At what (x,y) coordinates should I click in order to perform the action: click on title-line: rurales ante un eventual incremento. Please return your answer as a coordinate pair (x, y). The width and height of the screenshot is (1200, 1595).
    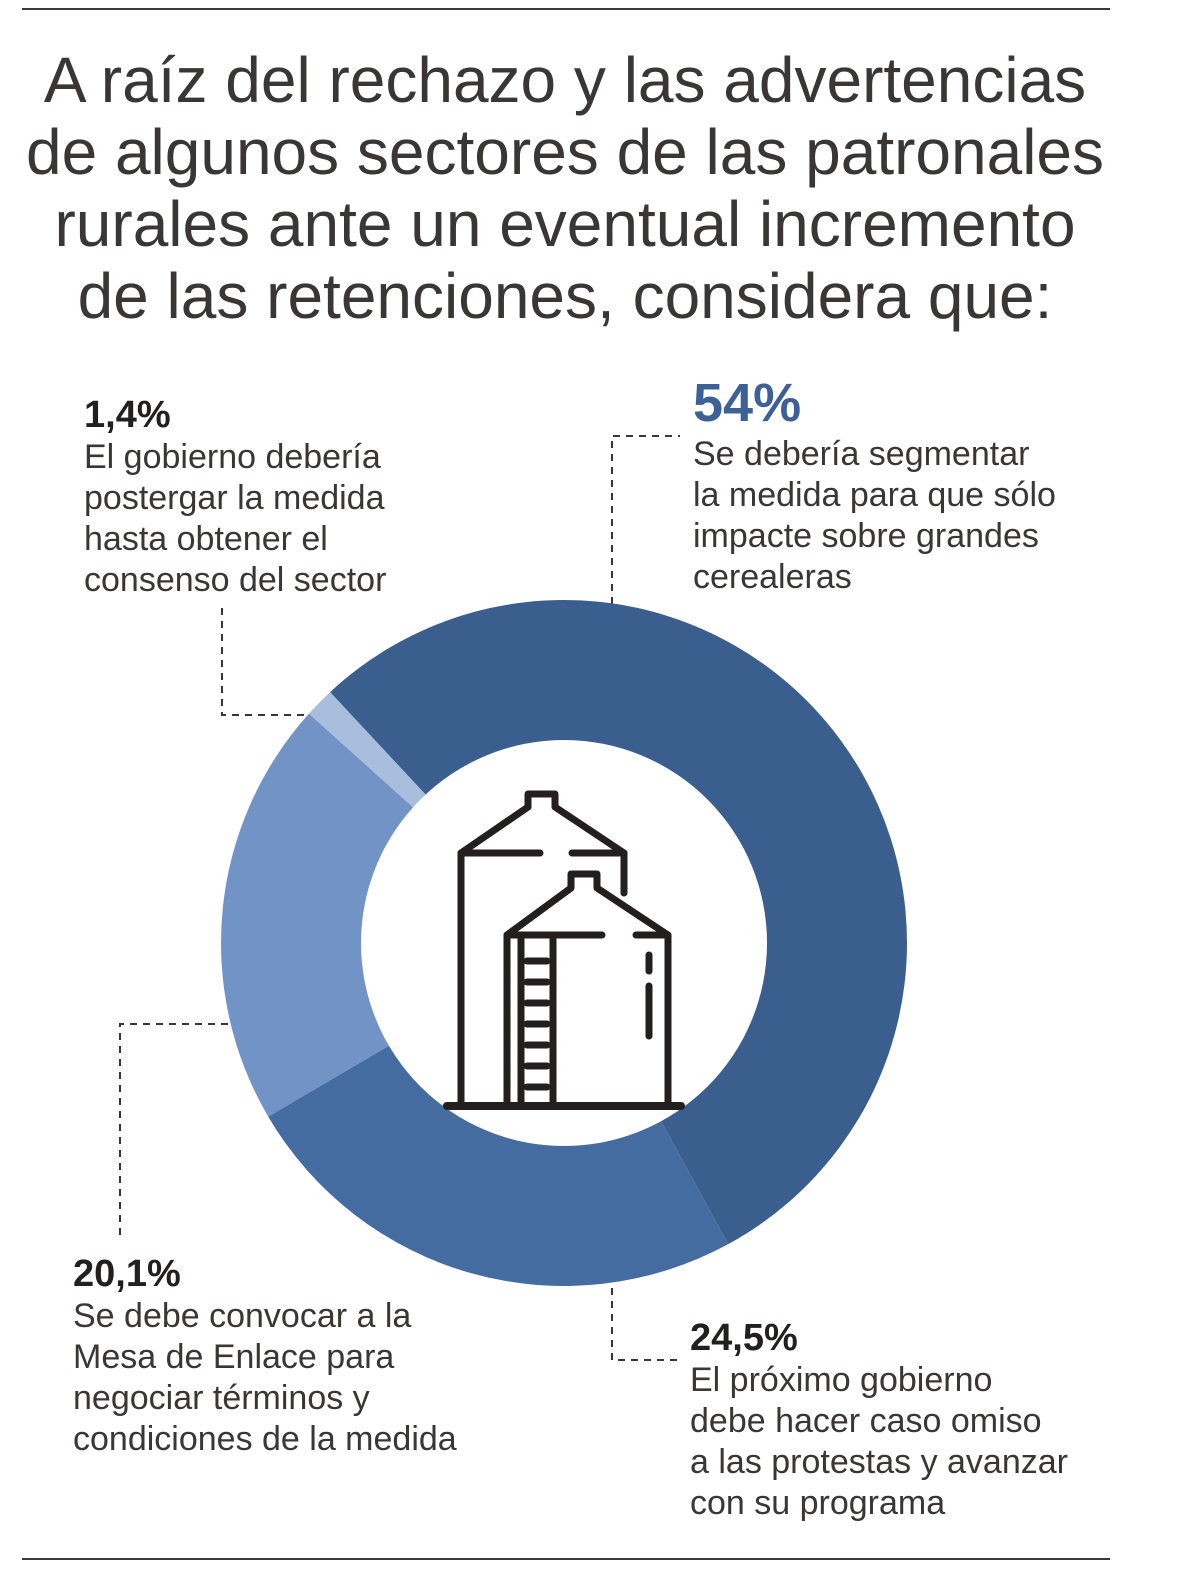
    Looking at the image, I should click on (565, 224).